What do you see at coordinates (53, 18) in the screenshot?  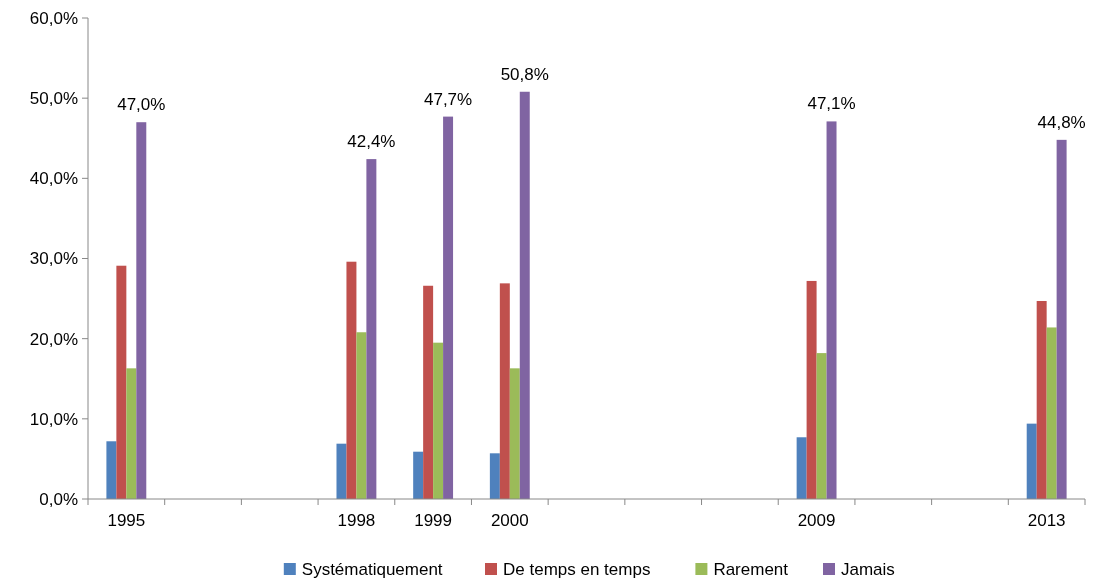 I see `y-tick-label: 60,0%` at bounding box center [53, 18].